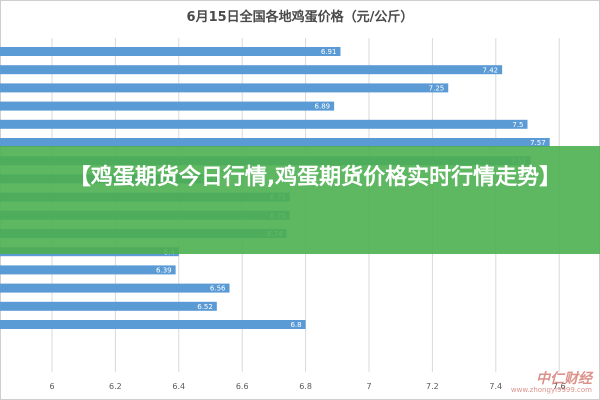 The width and height of the screenshot is (600, 400). Describe the element at coordinates (491, 70) in the screenshot. I see `value-label-1: 7.42` at that location.